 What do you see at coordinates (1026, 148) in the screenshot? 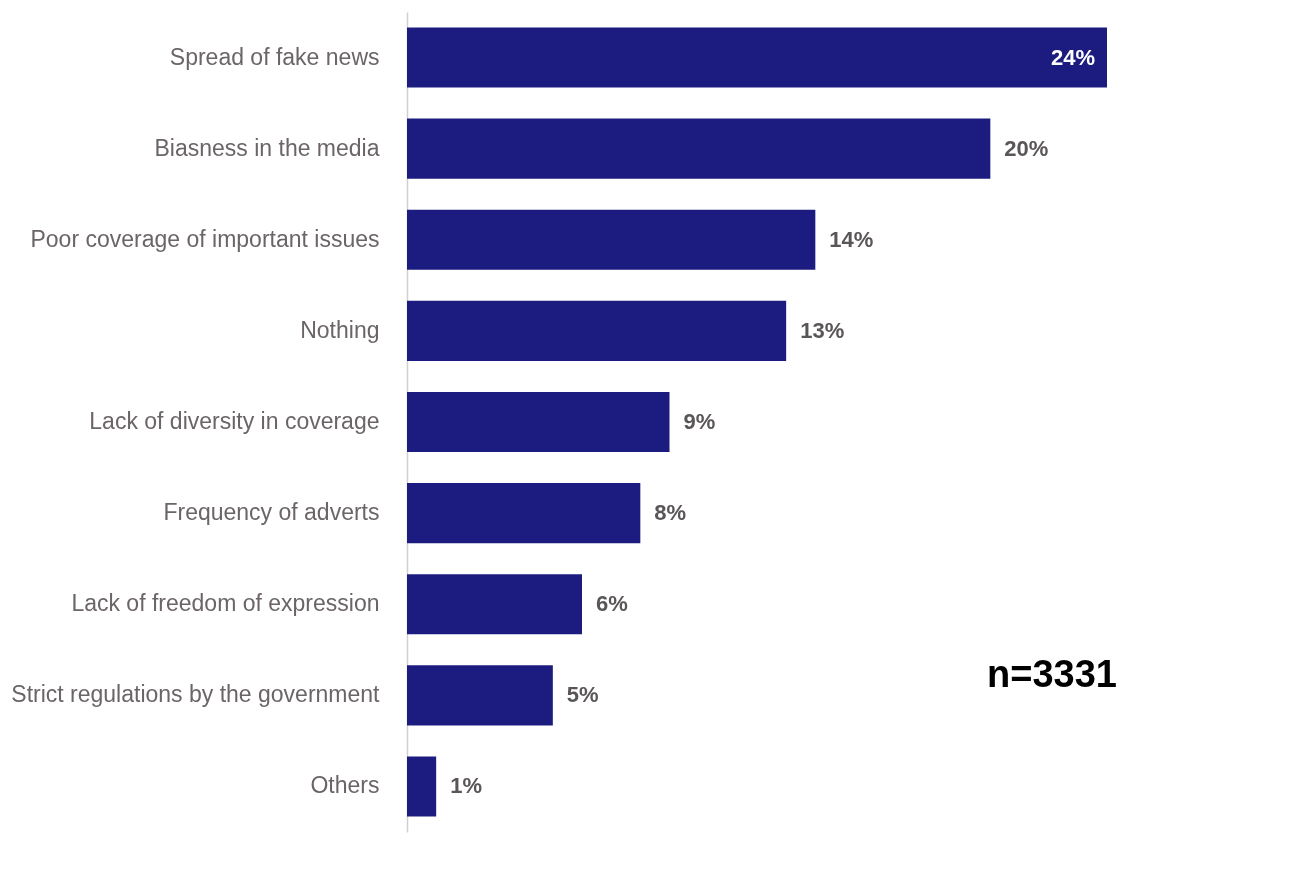
I see `data-label: 20%` at bounding box center [1026, 148].